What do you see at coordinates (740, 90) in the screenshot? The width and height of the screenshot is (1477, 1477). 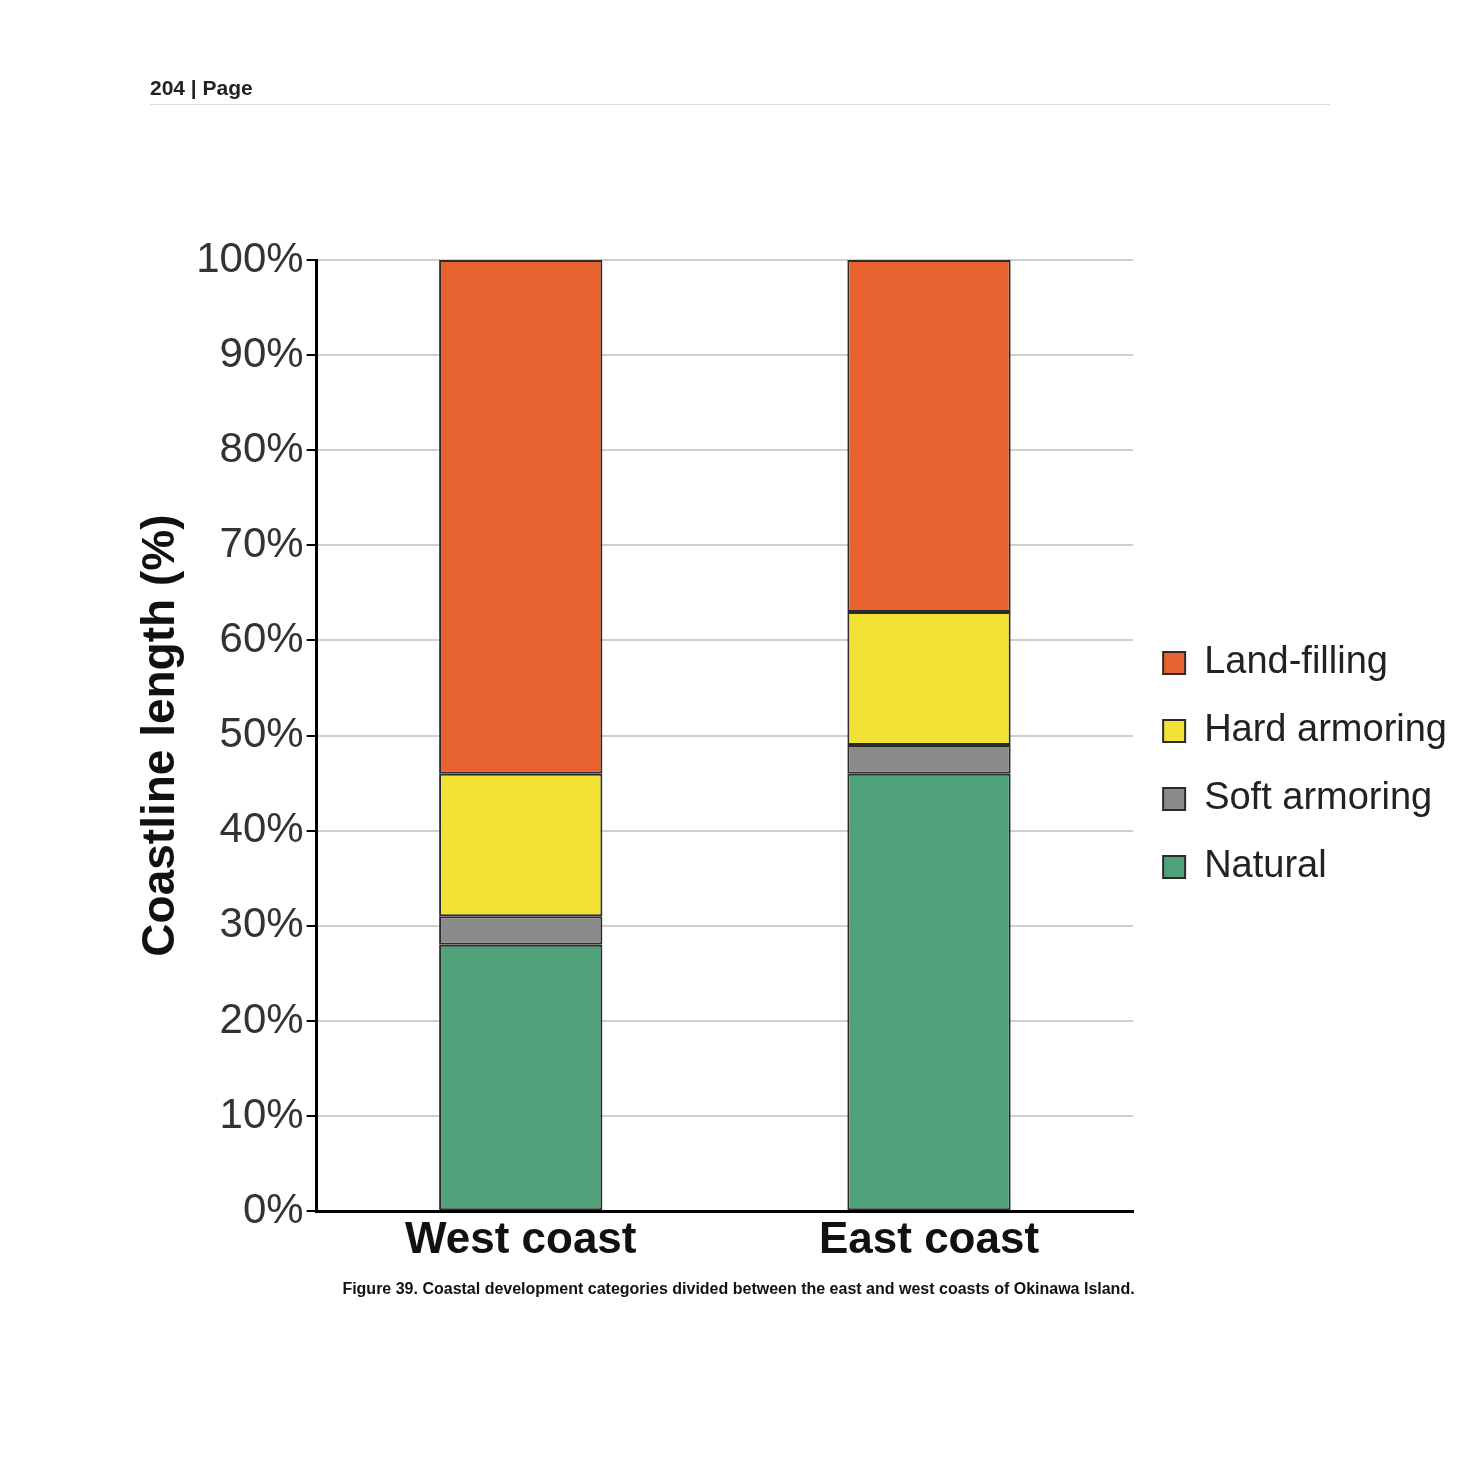 I see `text: 204 | Page` at bounding box center [740, 90].